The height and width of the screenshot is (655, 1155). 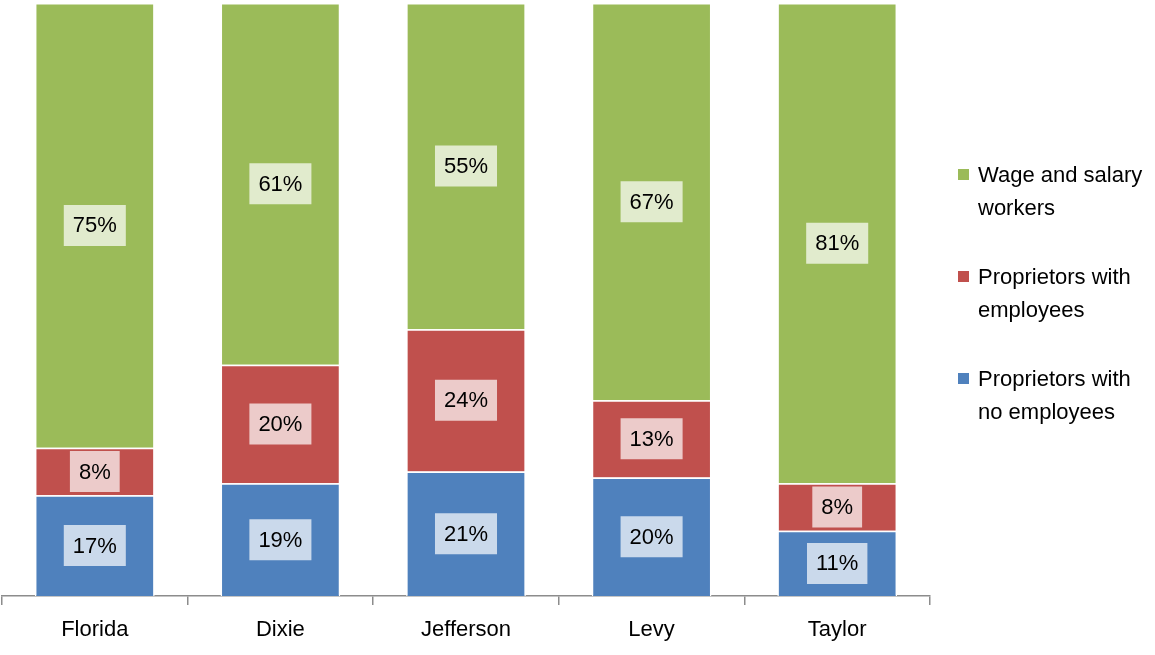 What do you see at coordinates (1055, 293) in the screenshot?
I see `legend-label: Proprietors with employees` at bounding box center [1055, 293].